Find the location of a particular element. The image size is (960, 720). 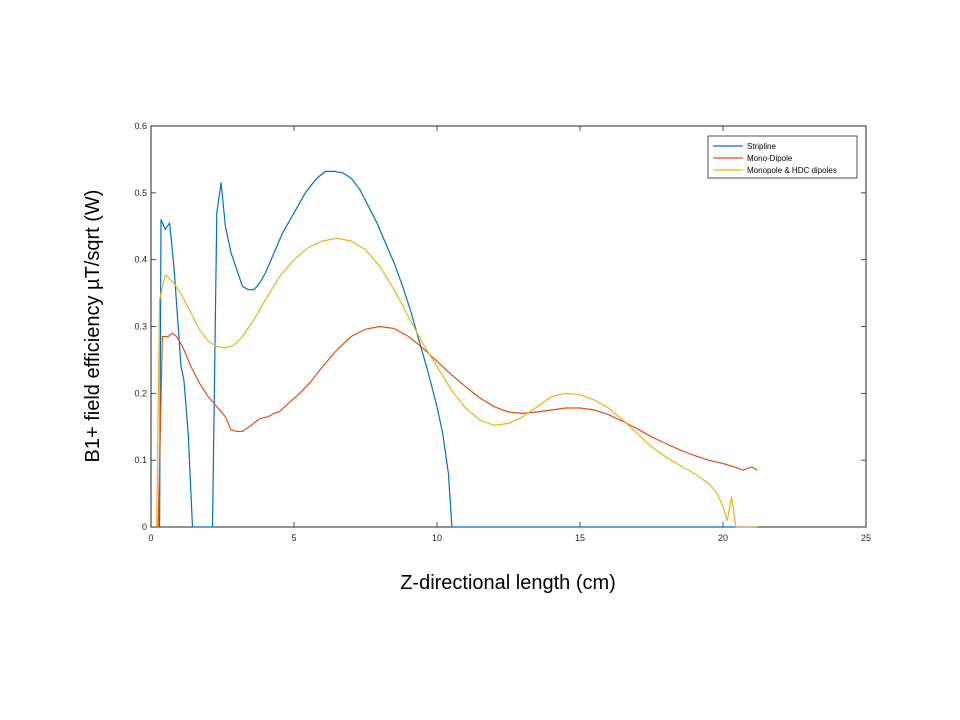

legend-box is located at coordinates (782, 157).